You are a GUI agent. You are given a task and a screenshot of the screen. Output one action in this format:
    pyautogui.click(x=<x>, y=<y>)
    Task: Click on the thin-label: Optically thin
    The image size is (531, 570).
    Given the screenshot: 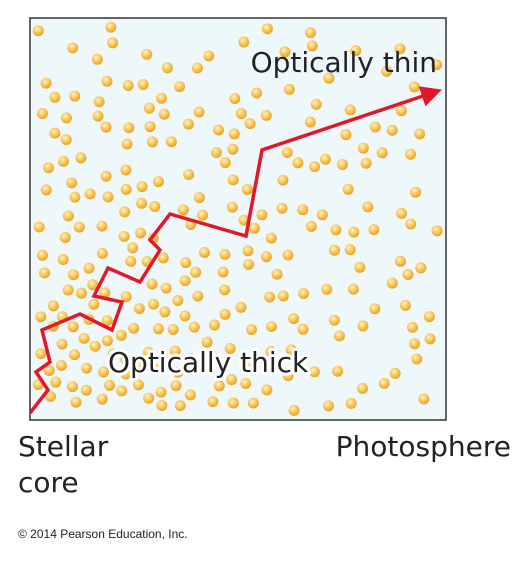 What is the action you would take?
    pyautogui.click(x=344, y=62)
    